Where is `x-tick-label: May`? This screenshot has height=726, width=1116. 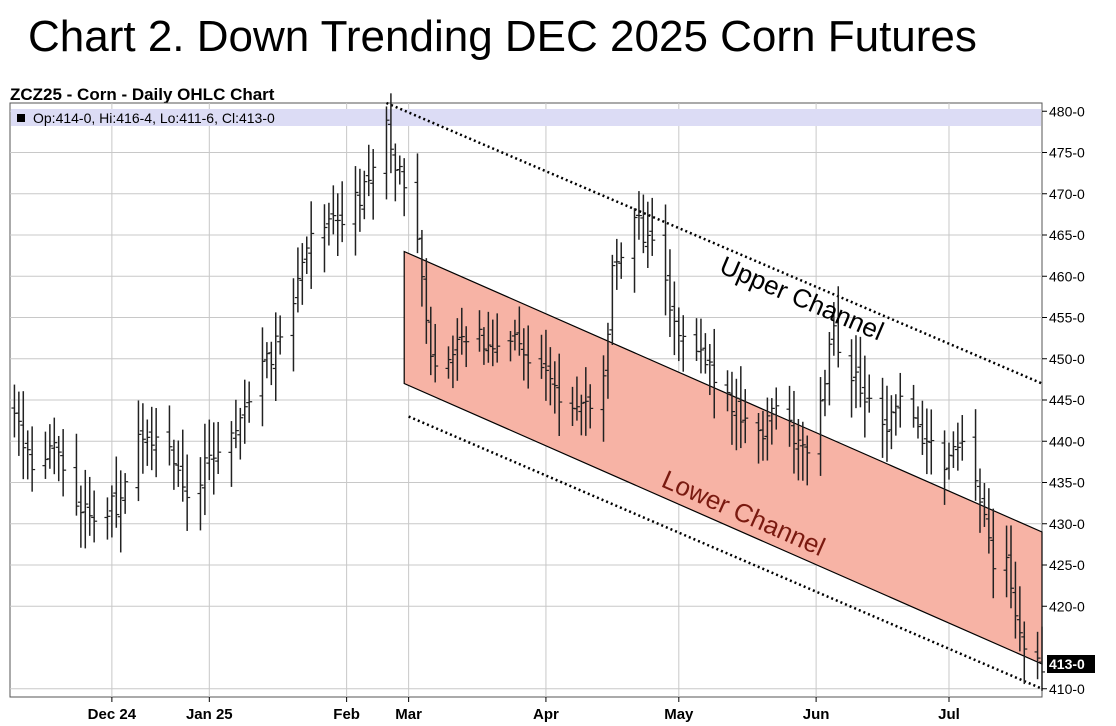 x-tick-label: May is located at coordinates (679, 714).